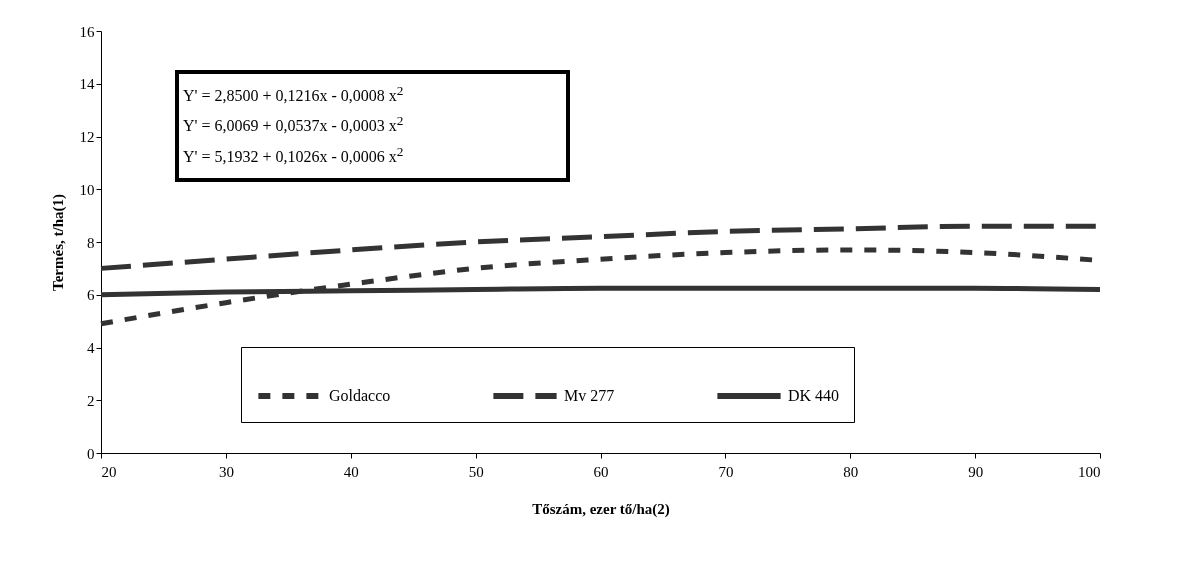  I want to click on annotation: Y' = 6,0069 + 0,0537x - 0,0003 x$^{2}$, so click(294, 124).